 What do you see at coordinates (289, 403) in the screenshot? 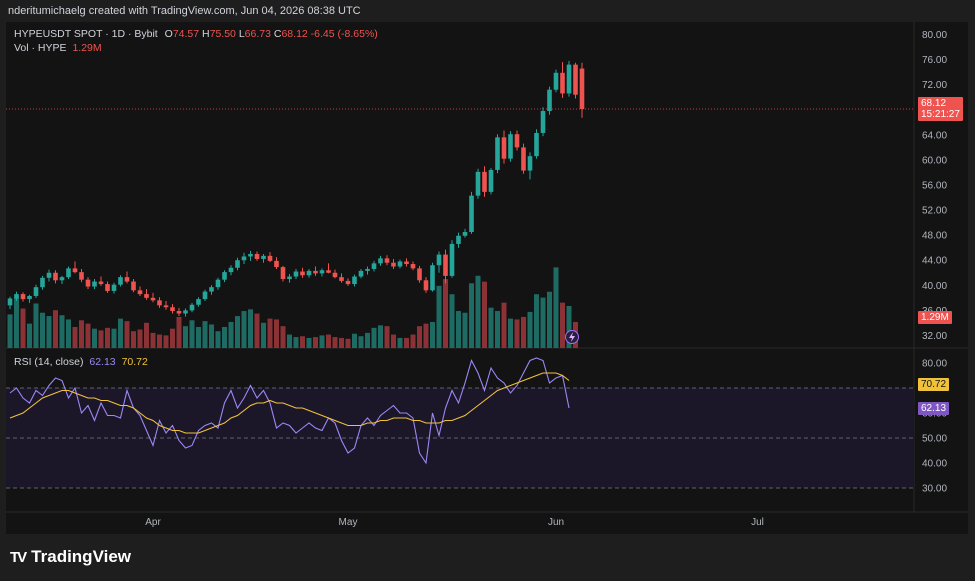
I see `rsi-ma-line` at bounding box center [289, 403].